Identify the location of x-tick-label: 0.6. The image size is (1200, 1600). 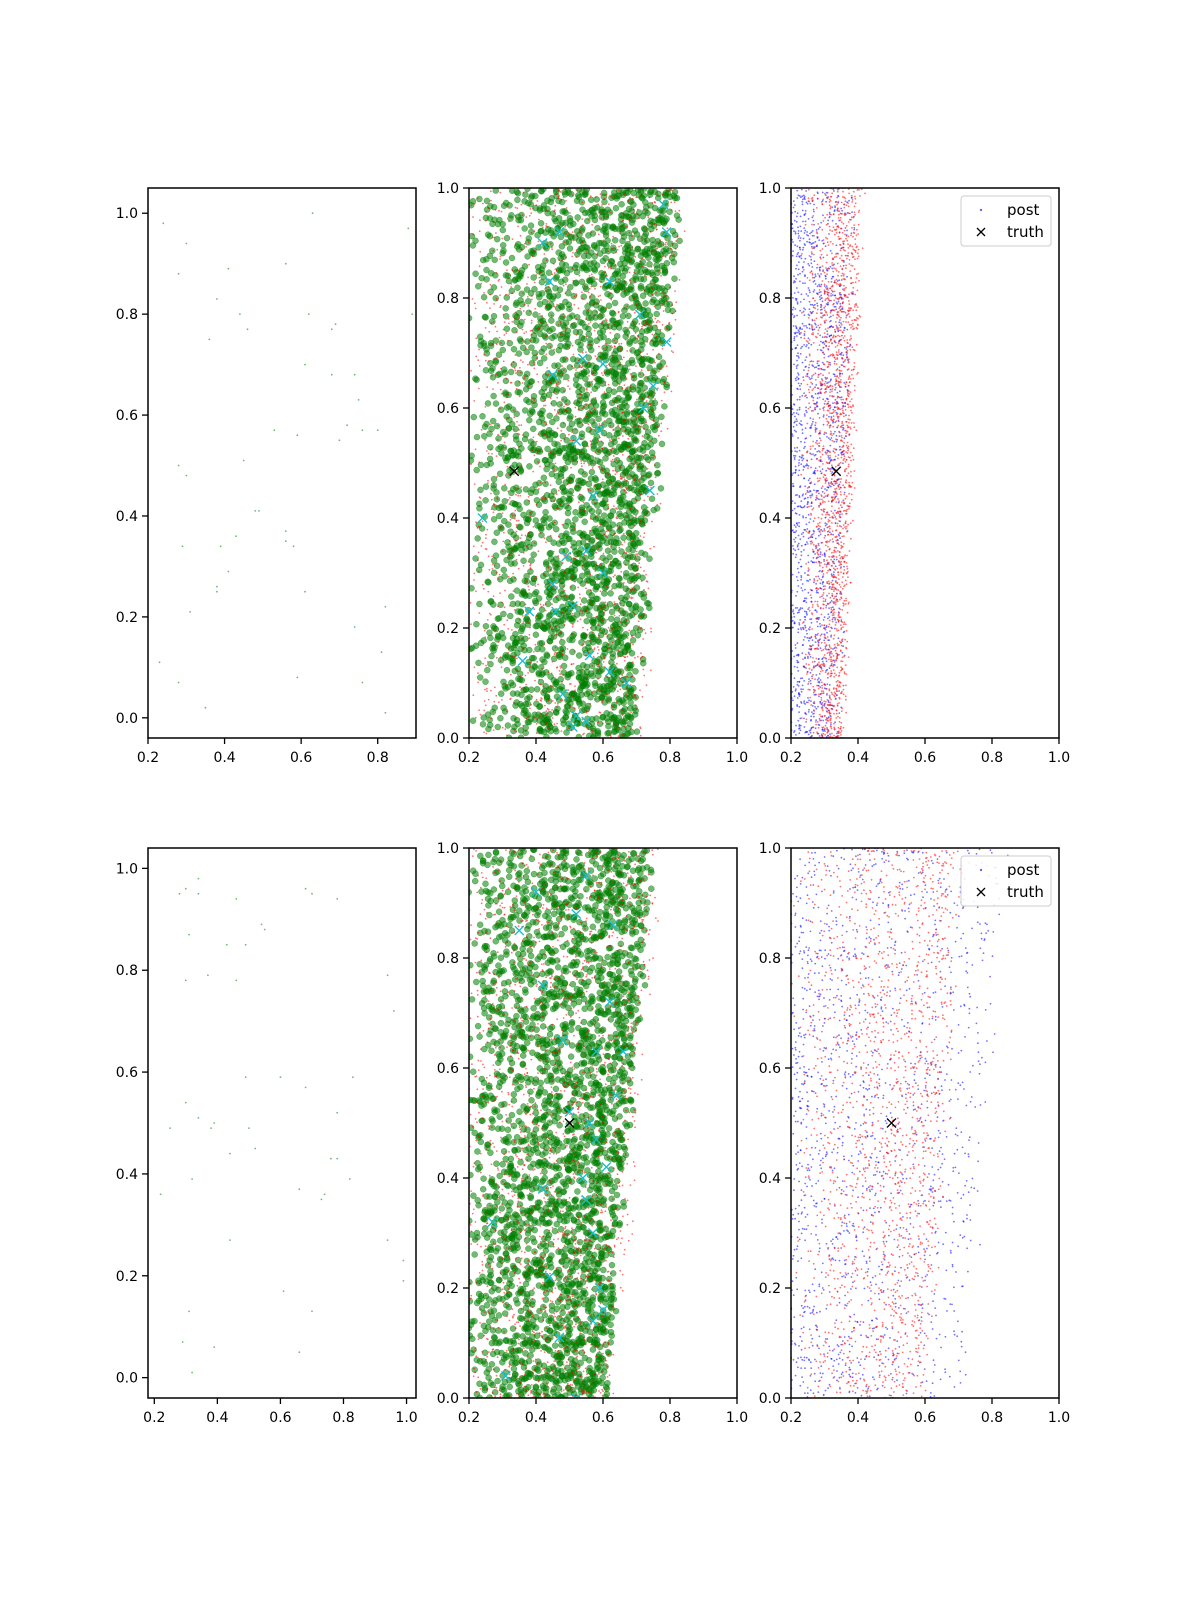
(301, 758).